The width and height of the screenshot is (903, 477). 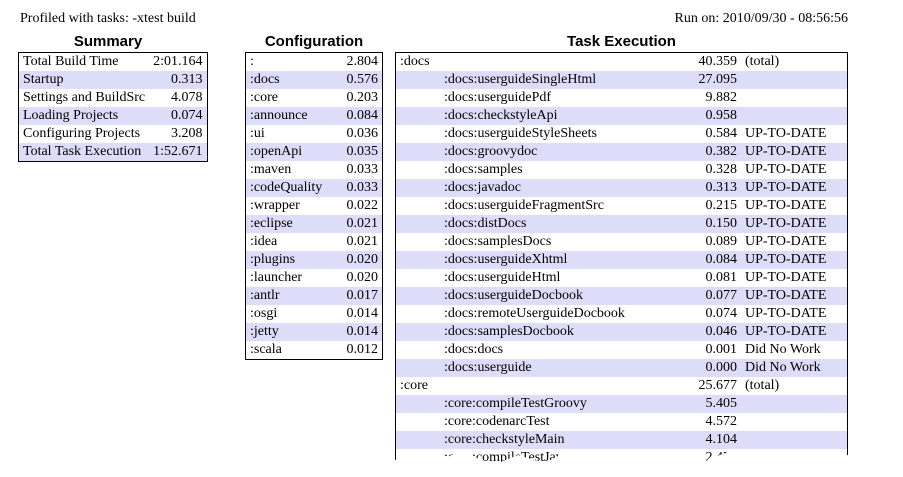 What do you see at coordinates (721, 277) in the screenshot?
I see `time-cell: 0.081` at bounding box center [721, 277].